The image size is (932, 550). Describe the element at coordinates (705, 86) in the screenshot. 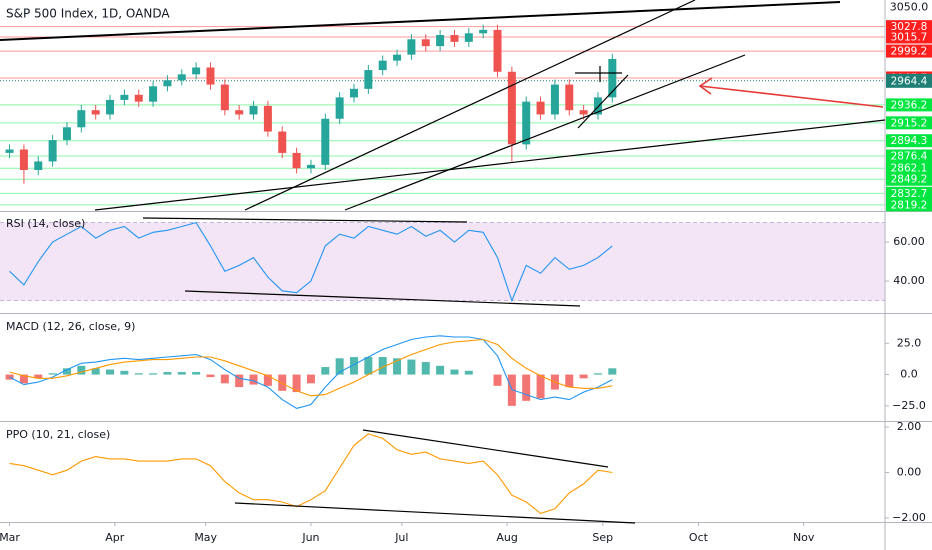

I see `arrow-head` at that location.